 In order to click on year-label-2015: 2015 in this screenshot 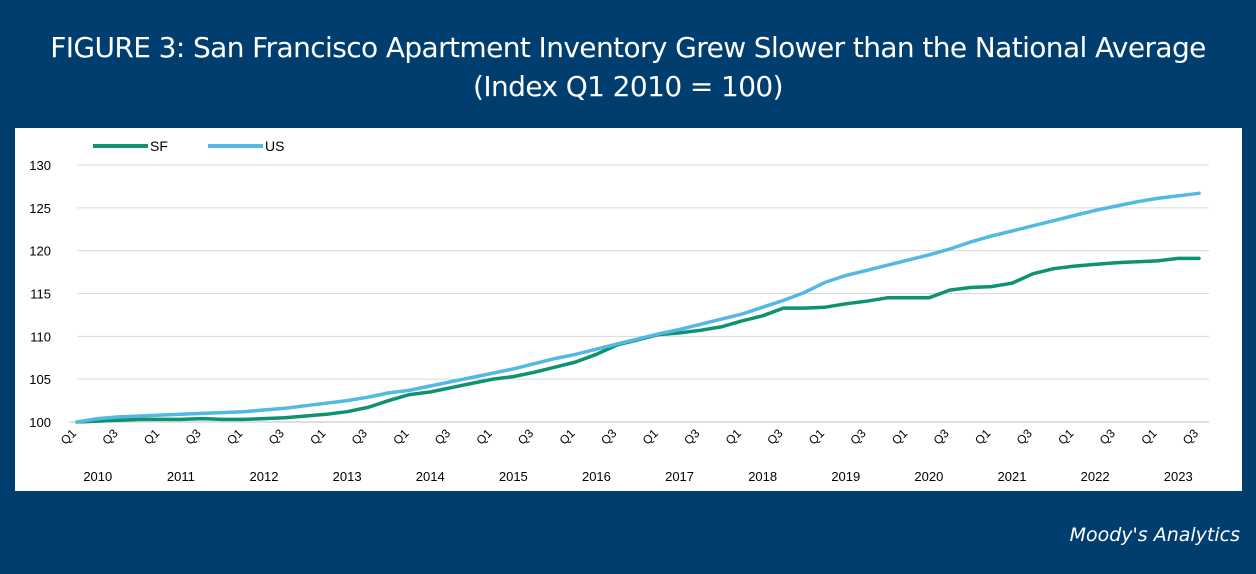, I will do `click(513, 476)`.